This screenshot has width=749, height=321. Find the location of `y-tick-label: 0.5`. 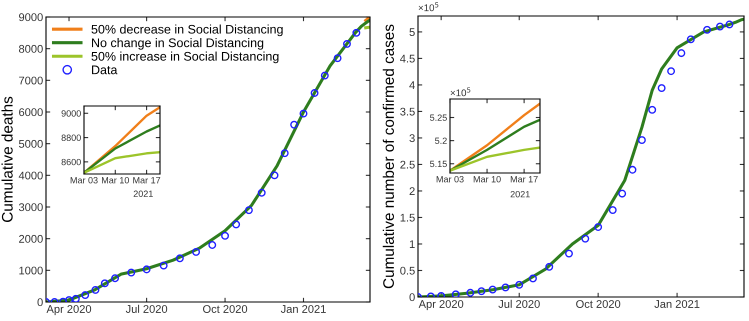

y-tick-label: 0.5 is located at coordinates (407, 270).